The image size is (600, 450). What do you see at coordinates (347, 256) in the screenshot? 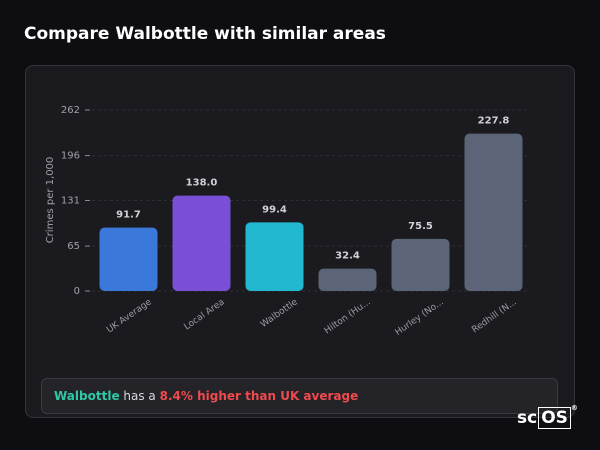
I see `value-label: 32.4` at bounding box center [347, 256].